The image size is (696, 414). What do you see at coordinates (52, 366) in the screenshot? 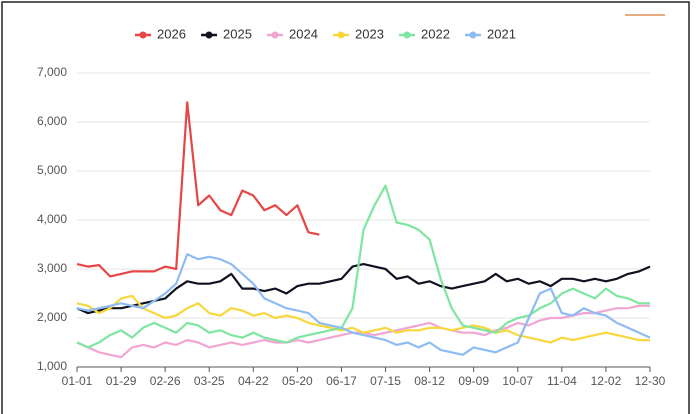
I see `y-tick-label: 1,000` at bounding box center [52, 366].